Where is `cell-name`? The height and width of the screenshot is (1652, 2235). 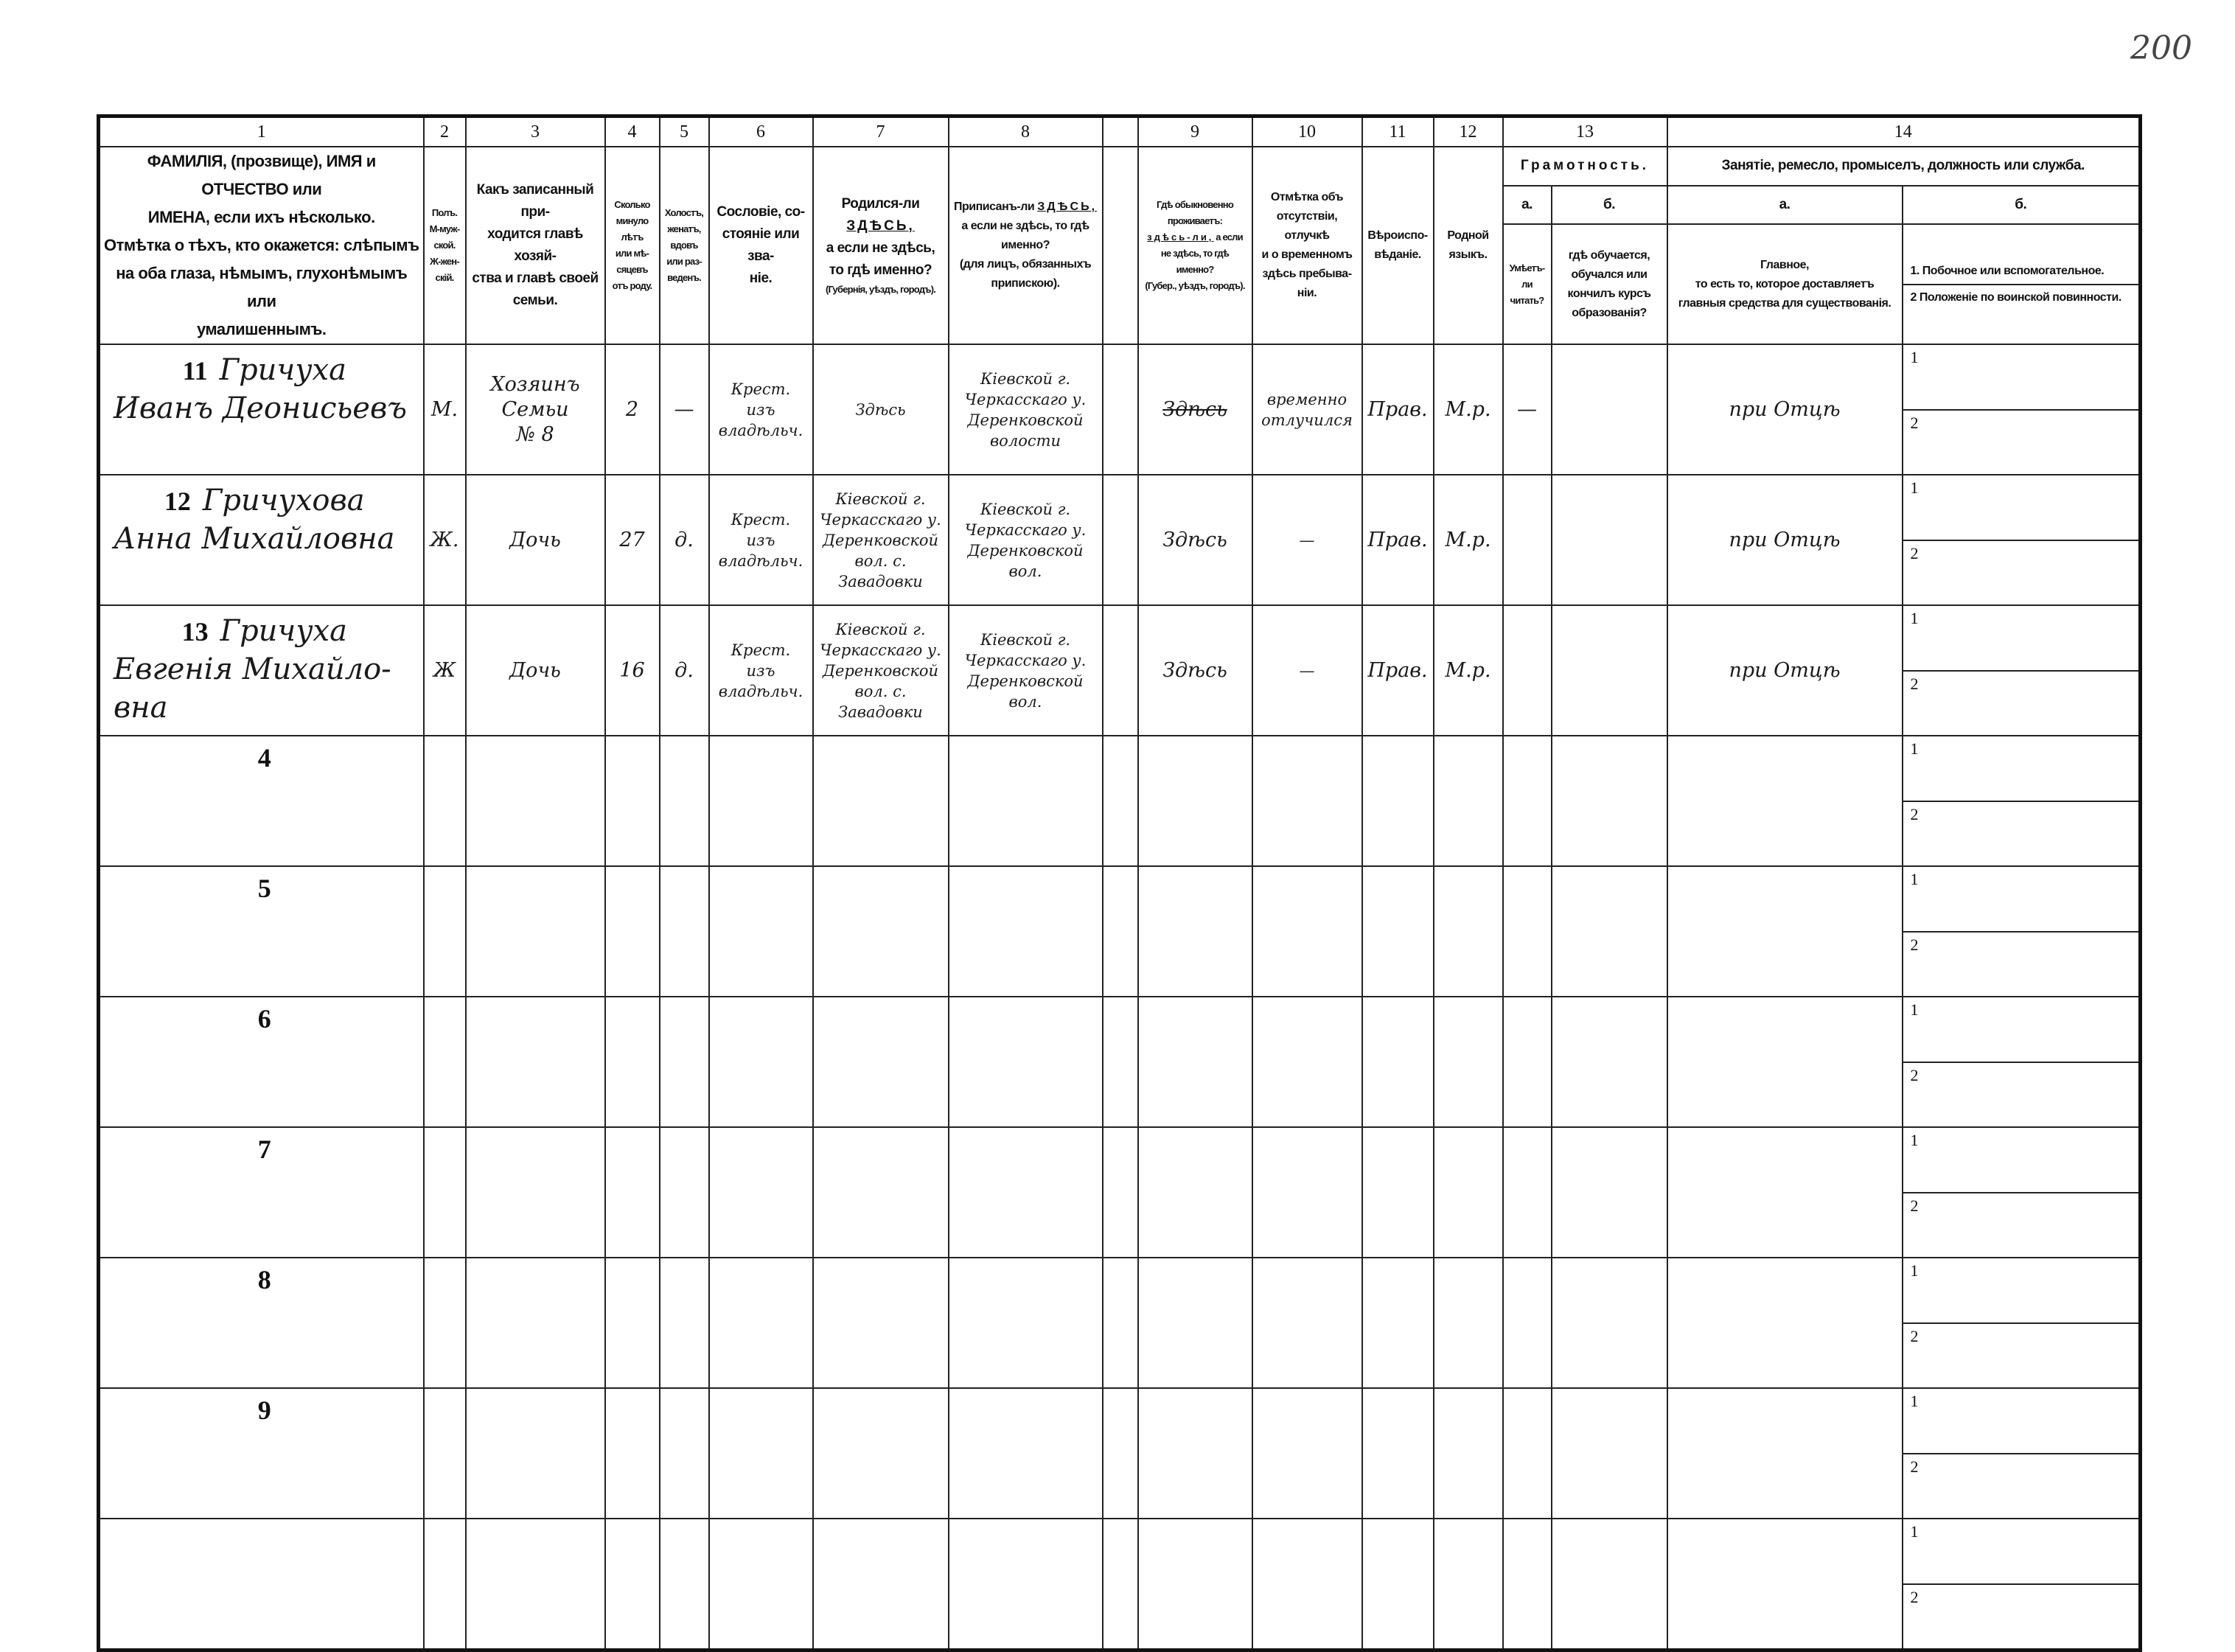
cell-name is located at coordinates (261, 1584).